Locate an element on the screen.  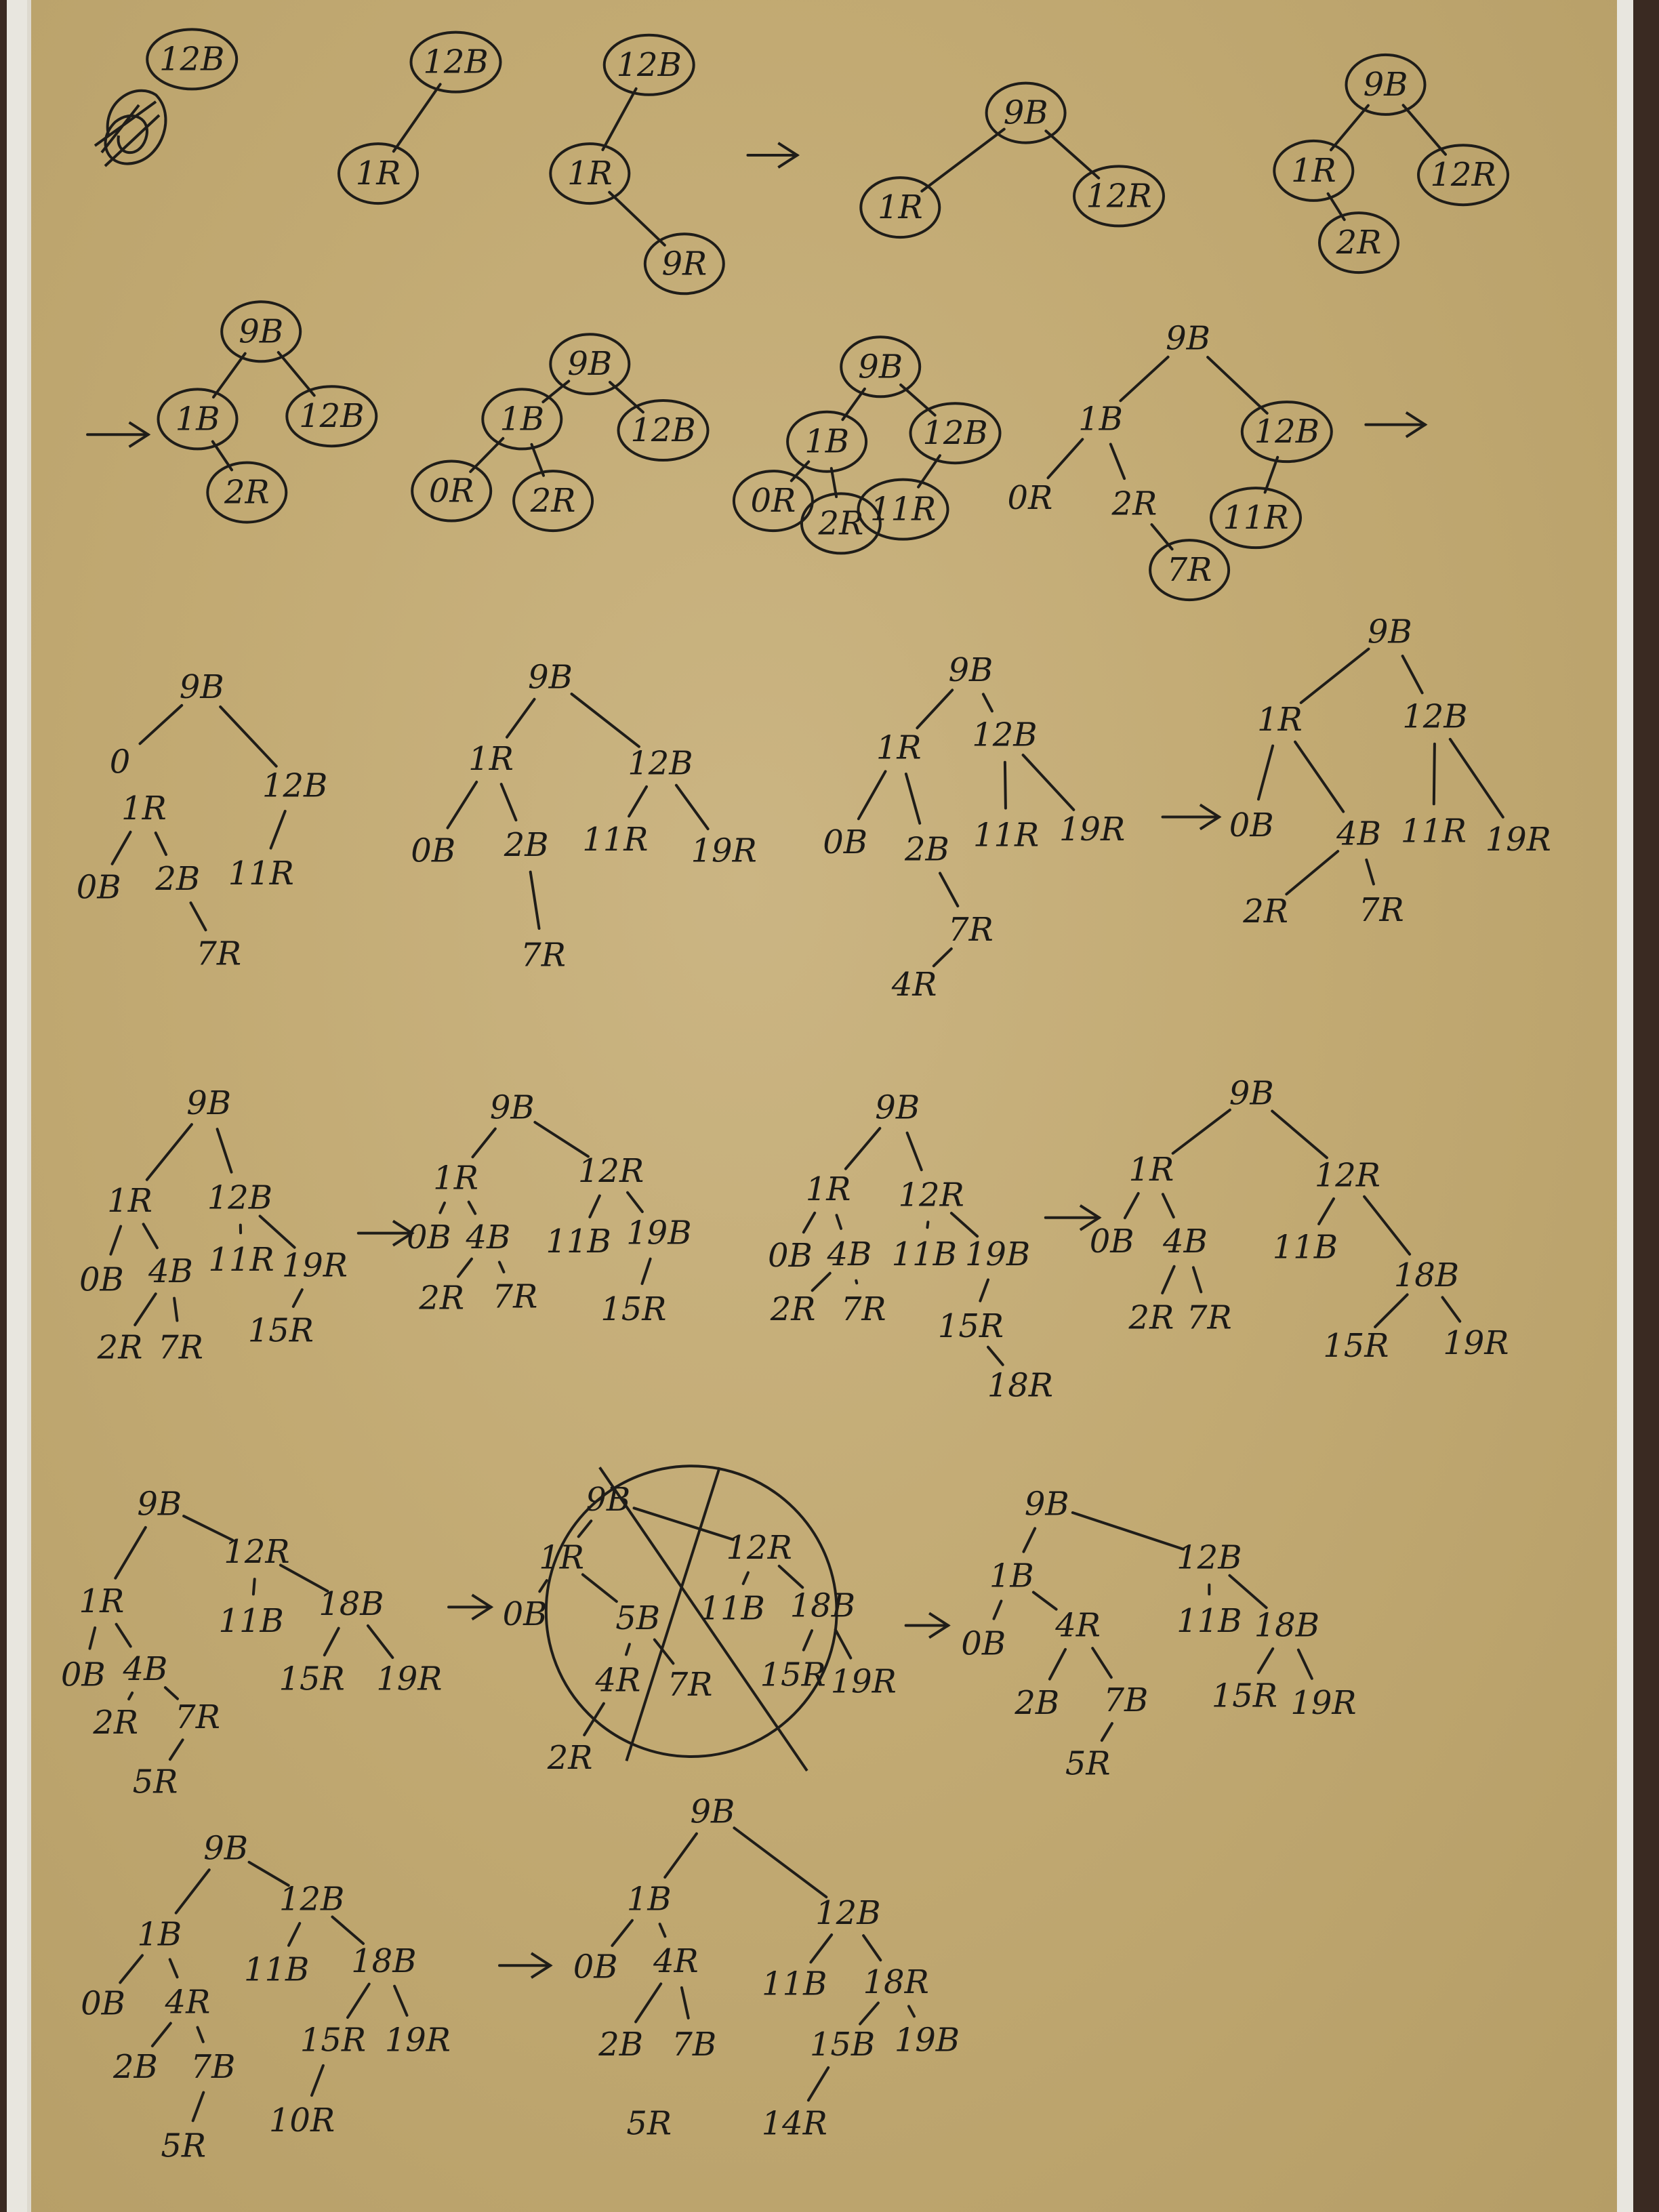
tree-14: 9B 1R 12B 0B 4B 11R 19R 2R 7R 15R is located at coordinates (213, 1225).